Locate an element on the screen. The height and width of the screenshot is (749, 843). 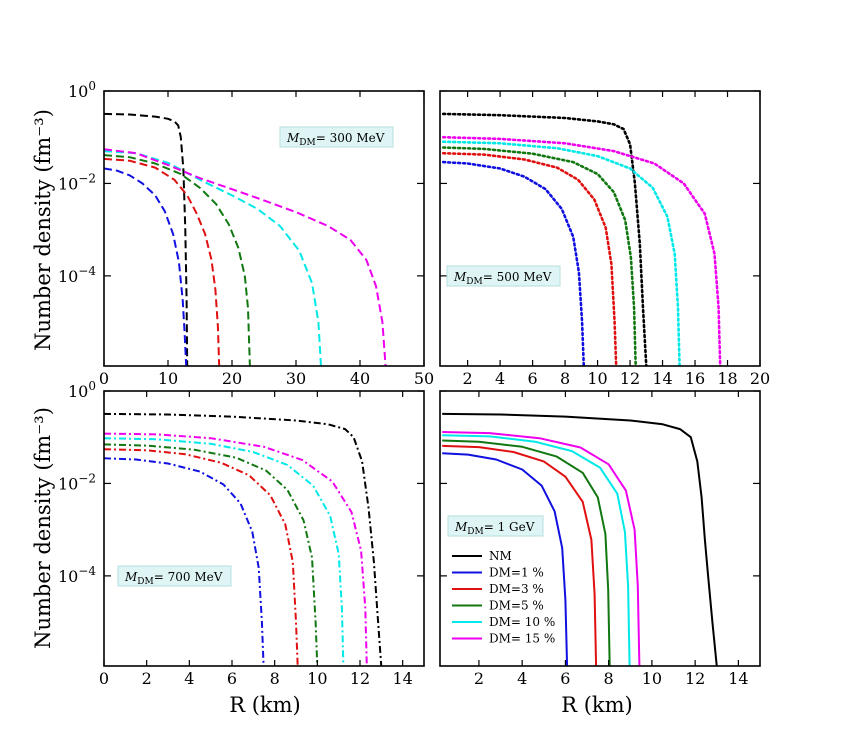
x-axis-label-left: R (km) is located at coordinates (265, 705).